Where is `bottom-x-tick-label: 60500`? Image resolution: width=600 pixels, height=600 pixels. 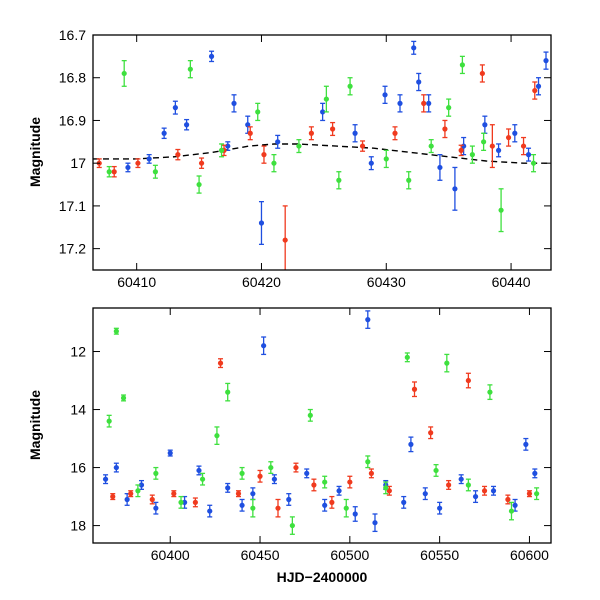 bottom-x-tick-label: 60500 is located at coordinates (349, 555).